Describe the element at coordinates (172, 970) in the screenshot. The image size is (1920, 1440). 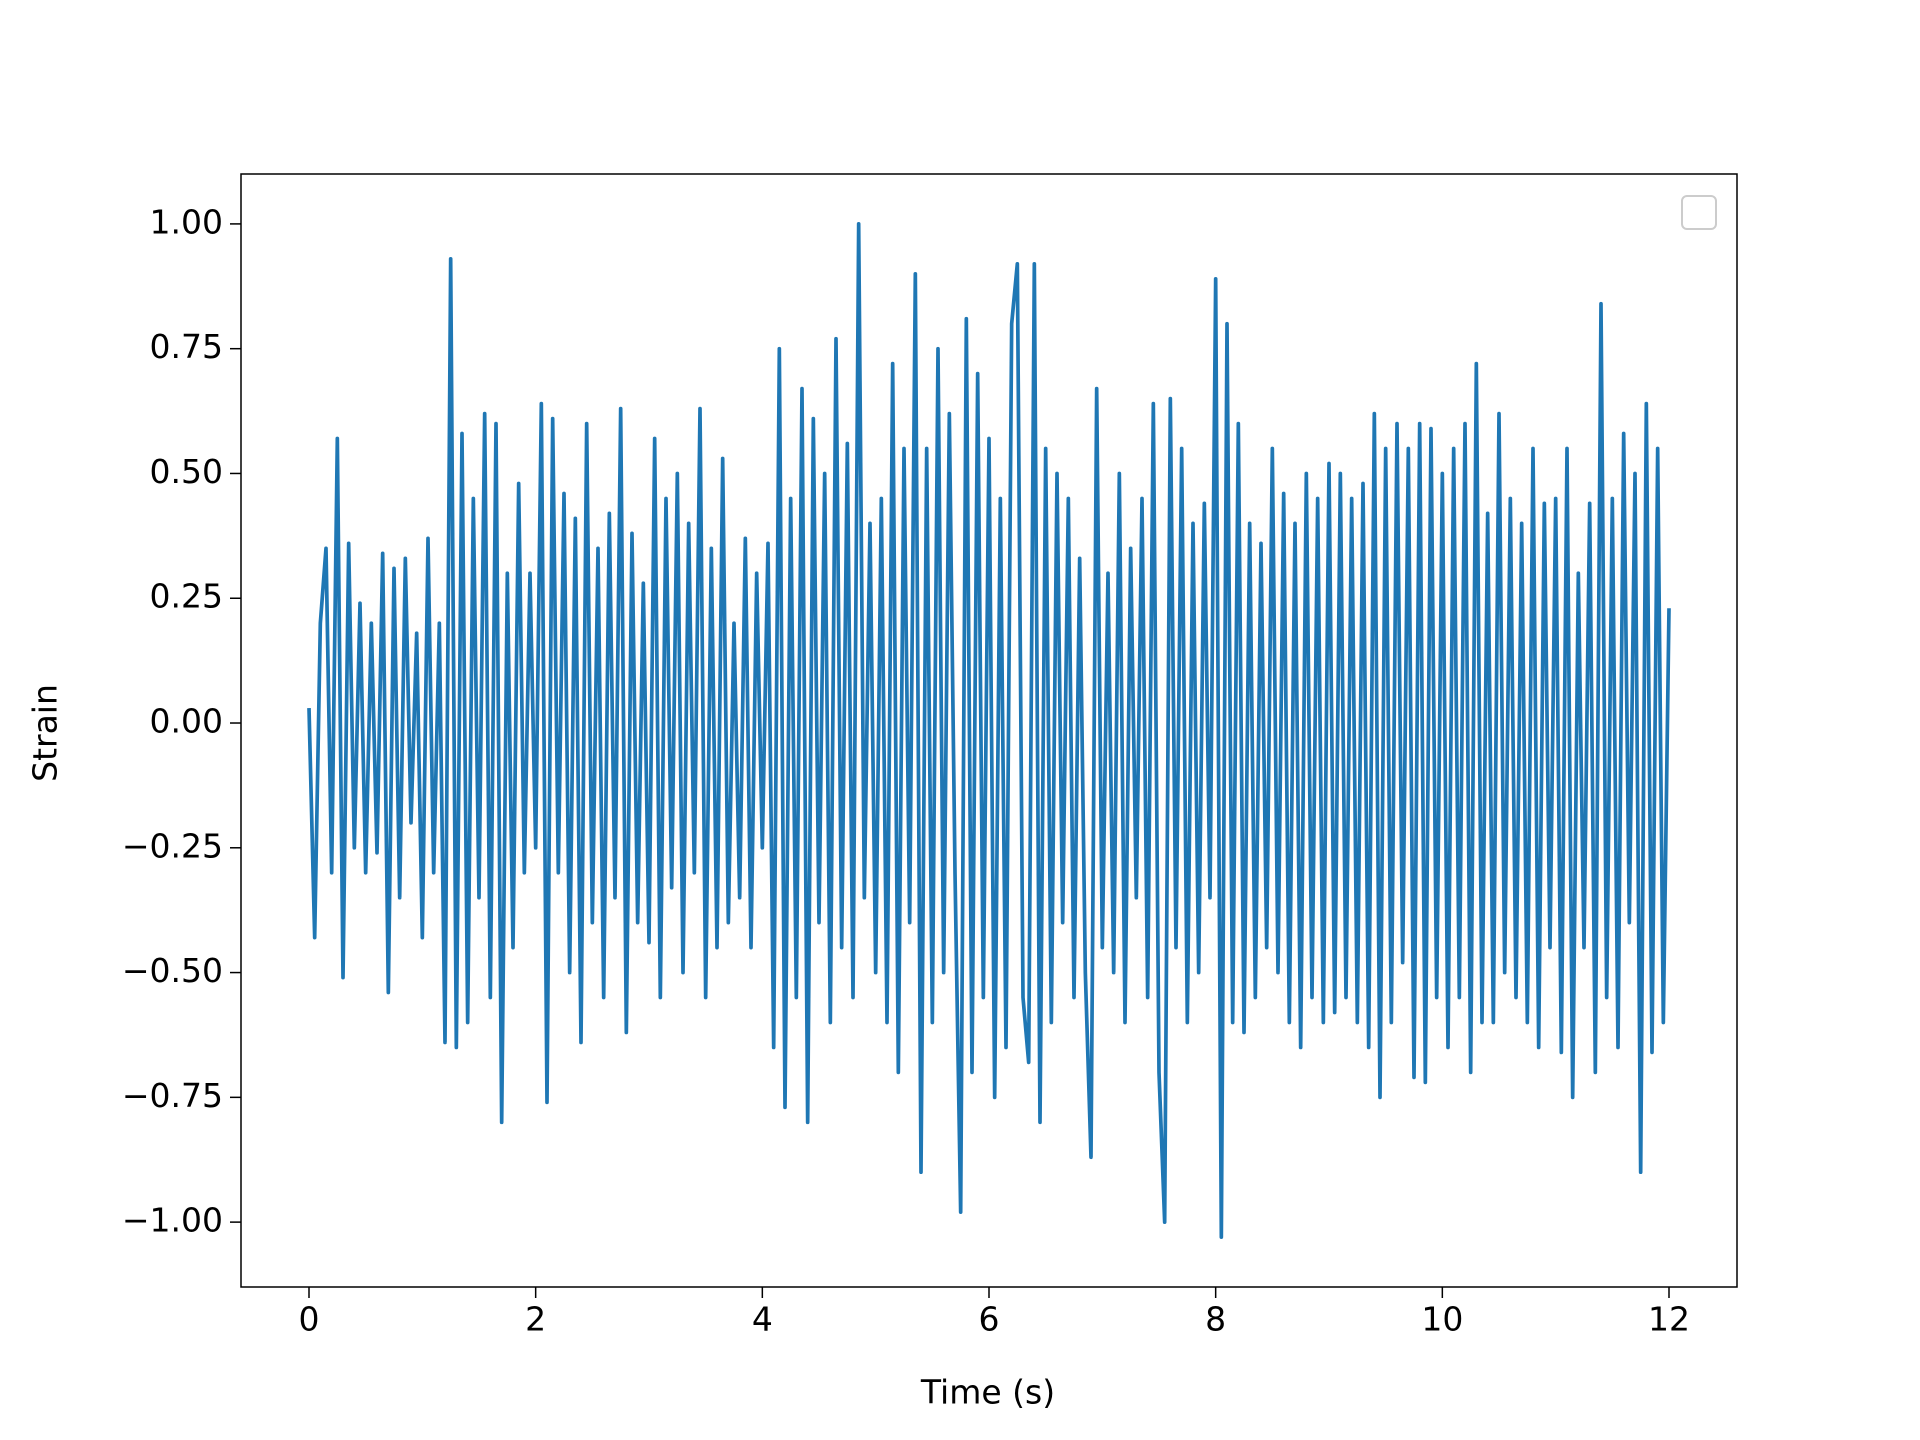
I see `y-tick-label: −0.50` at that location.